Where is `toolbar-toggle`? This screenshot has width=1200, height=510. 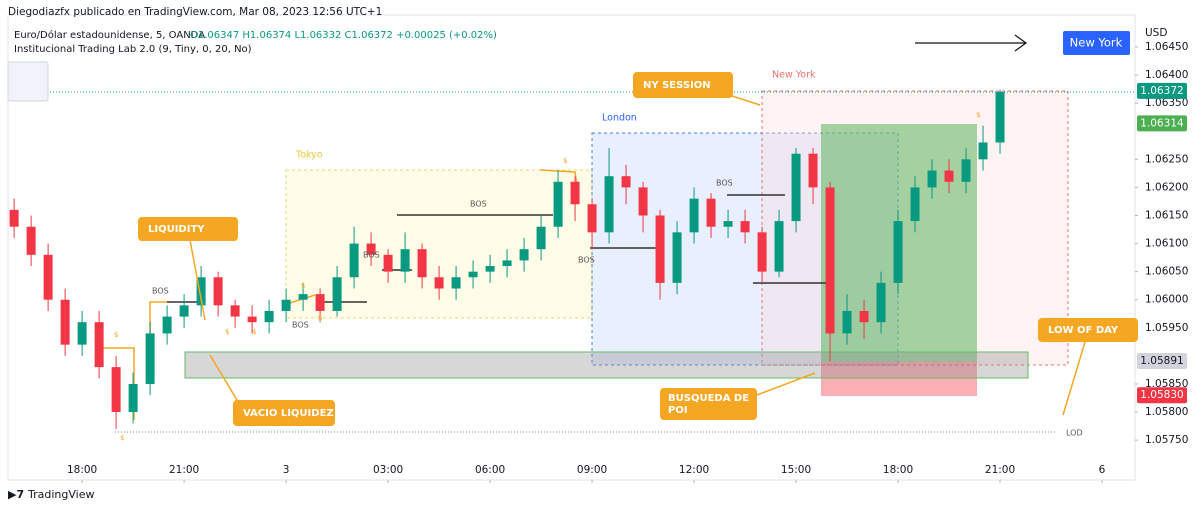 toolbar-toggle is located at coordinates (28, 81).